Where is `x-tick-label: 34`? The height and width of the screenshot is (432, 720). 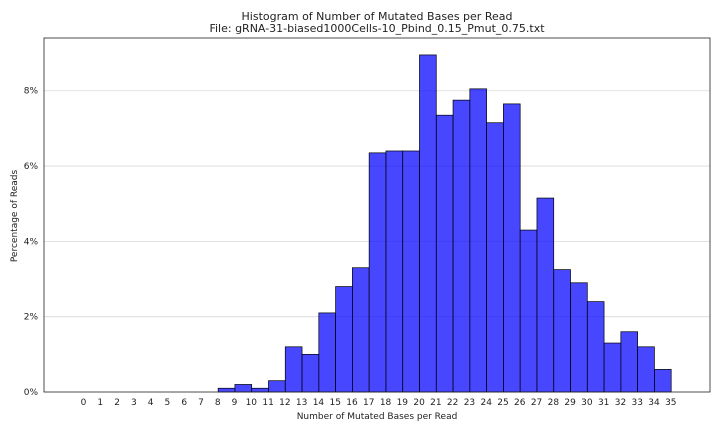
x-tick-label: 34 is located at coordinates (654, 403).